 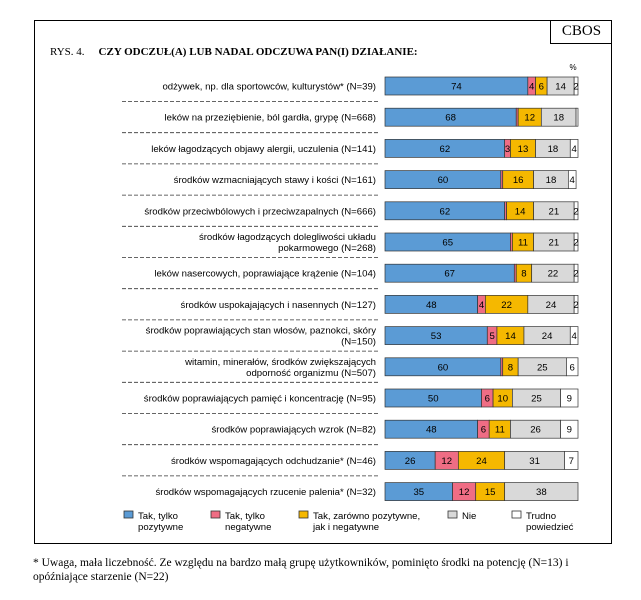 I want to click on data-label: 67, so click(x=449, y=274).